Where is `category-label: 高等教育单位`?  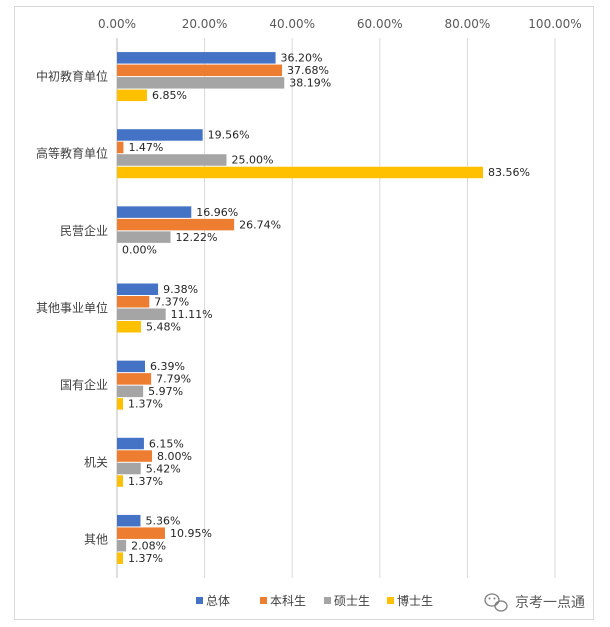
category-label: 高等教育单位 is located at coordinates (72, 153).